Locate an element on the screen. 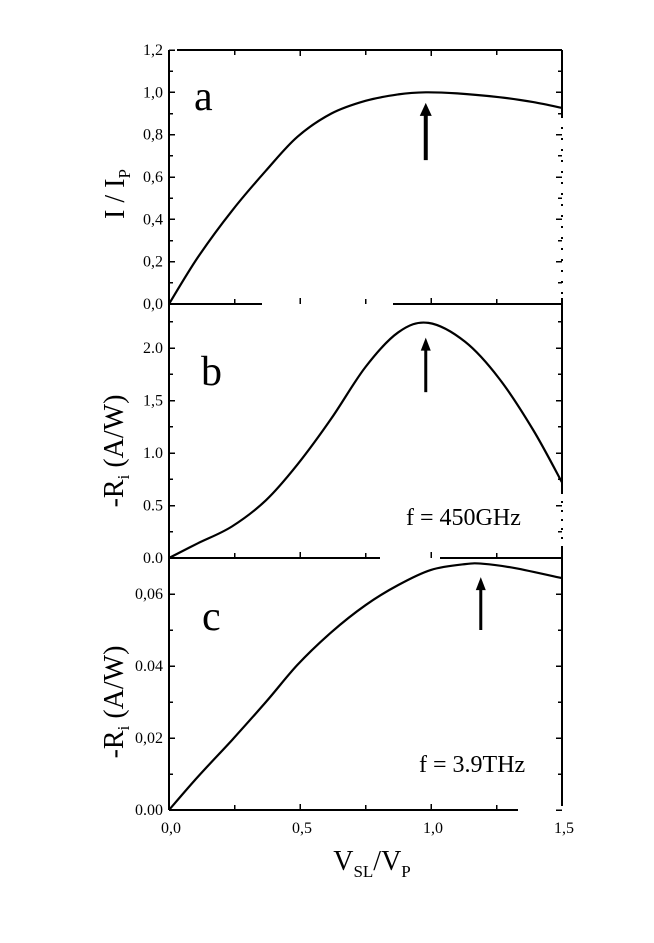 The height and width of the screenshot is (943, 654). x-tick-label: 1,0 is located at coordinates (433, 828).